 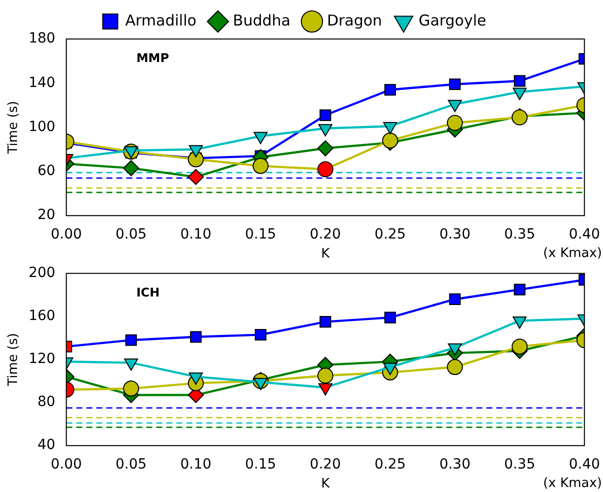 What do you see at coordinates (148, 293) in the screenshot?
I see `annotation: ICH` at bounding box center [148, 293].